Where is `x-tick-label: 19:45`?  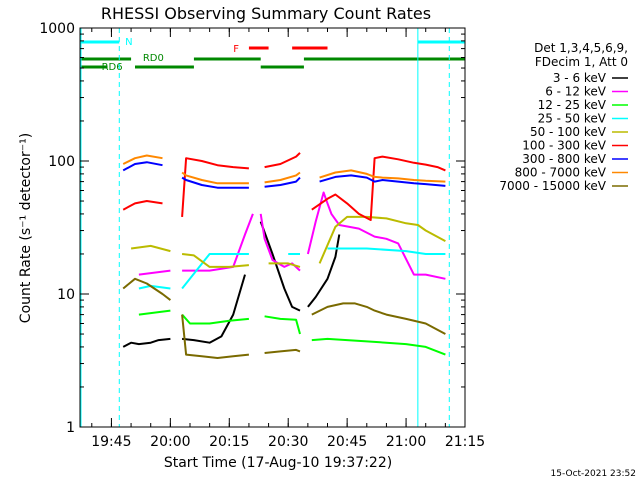
x-tick-label: 19:45 is located at coordinates (111, 442).